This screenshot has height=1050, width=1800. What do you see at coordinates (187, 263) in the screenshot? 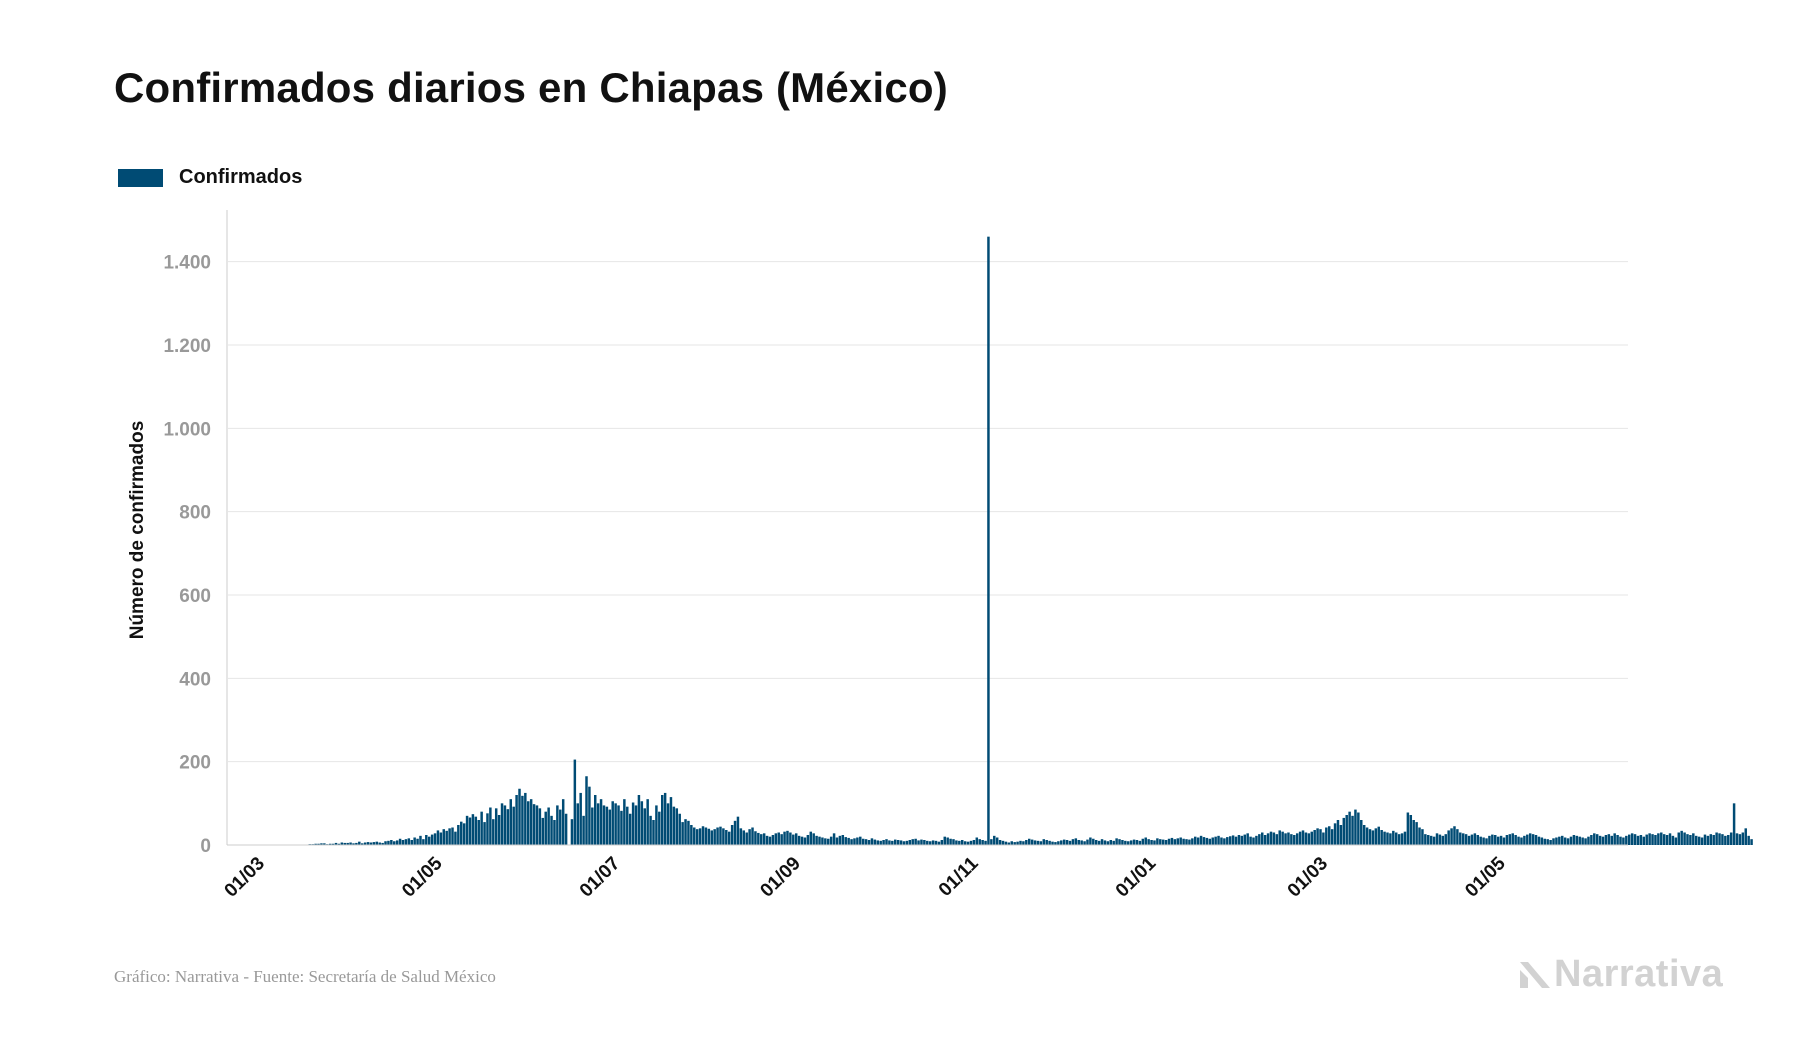
I see `y-tick-label: 1.400` at bounding box center [187, 263].